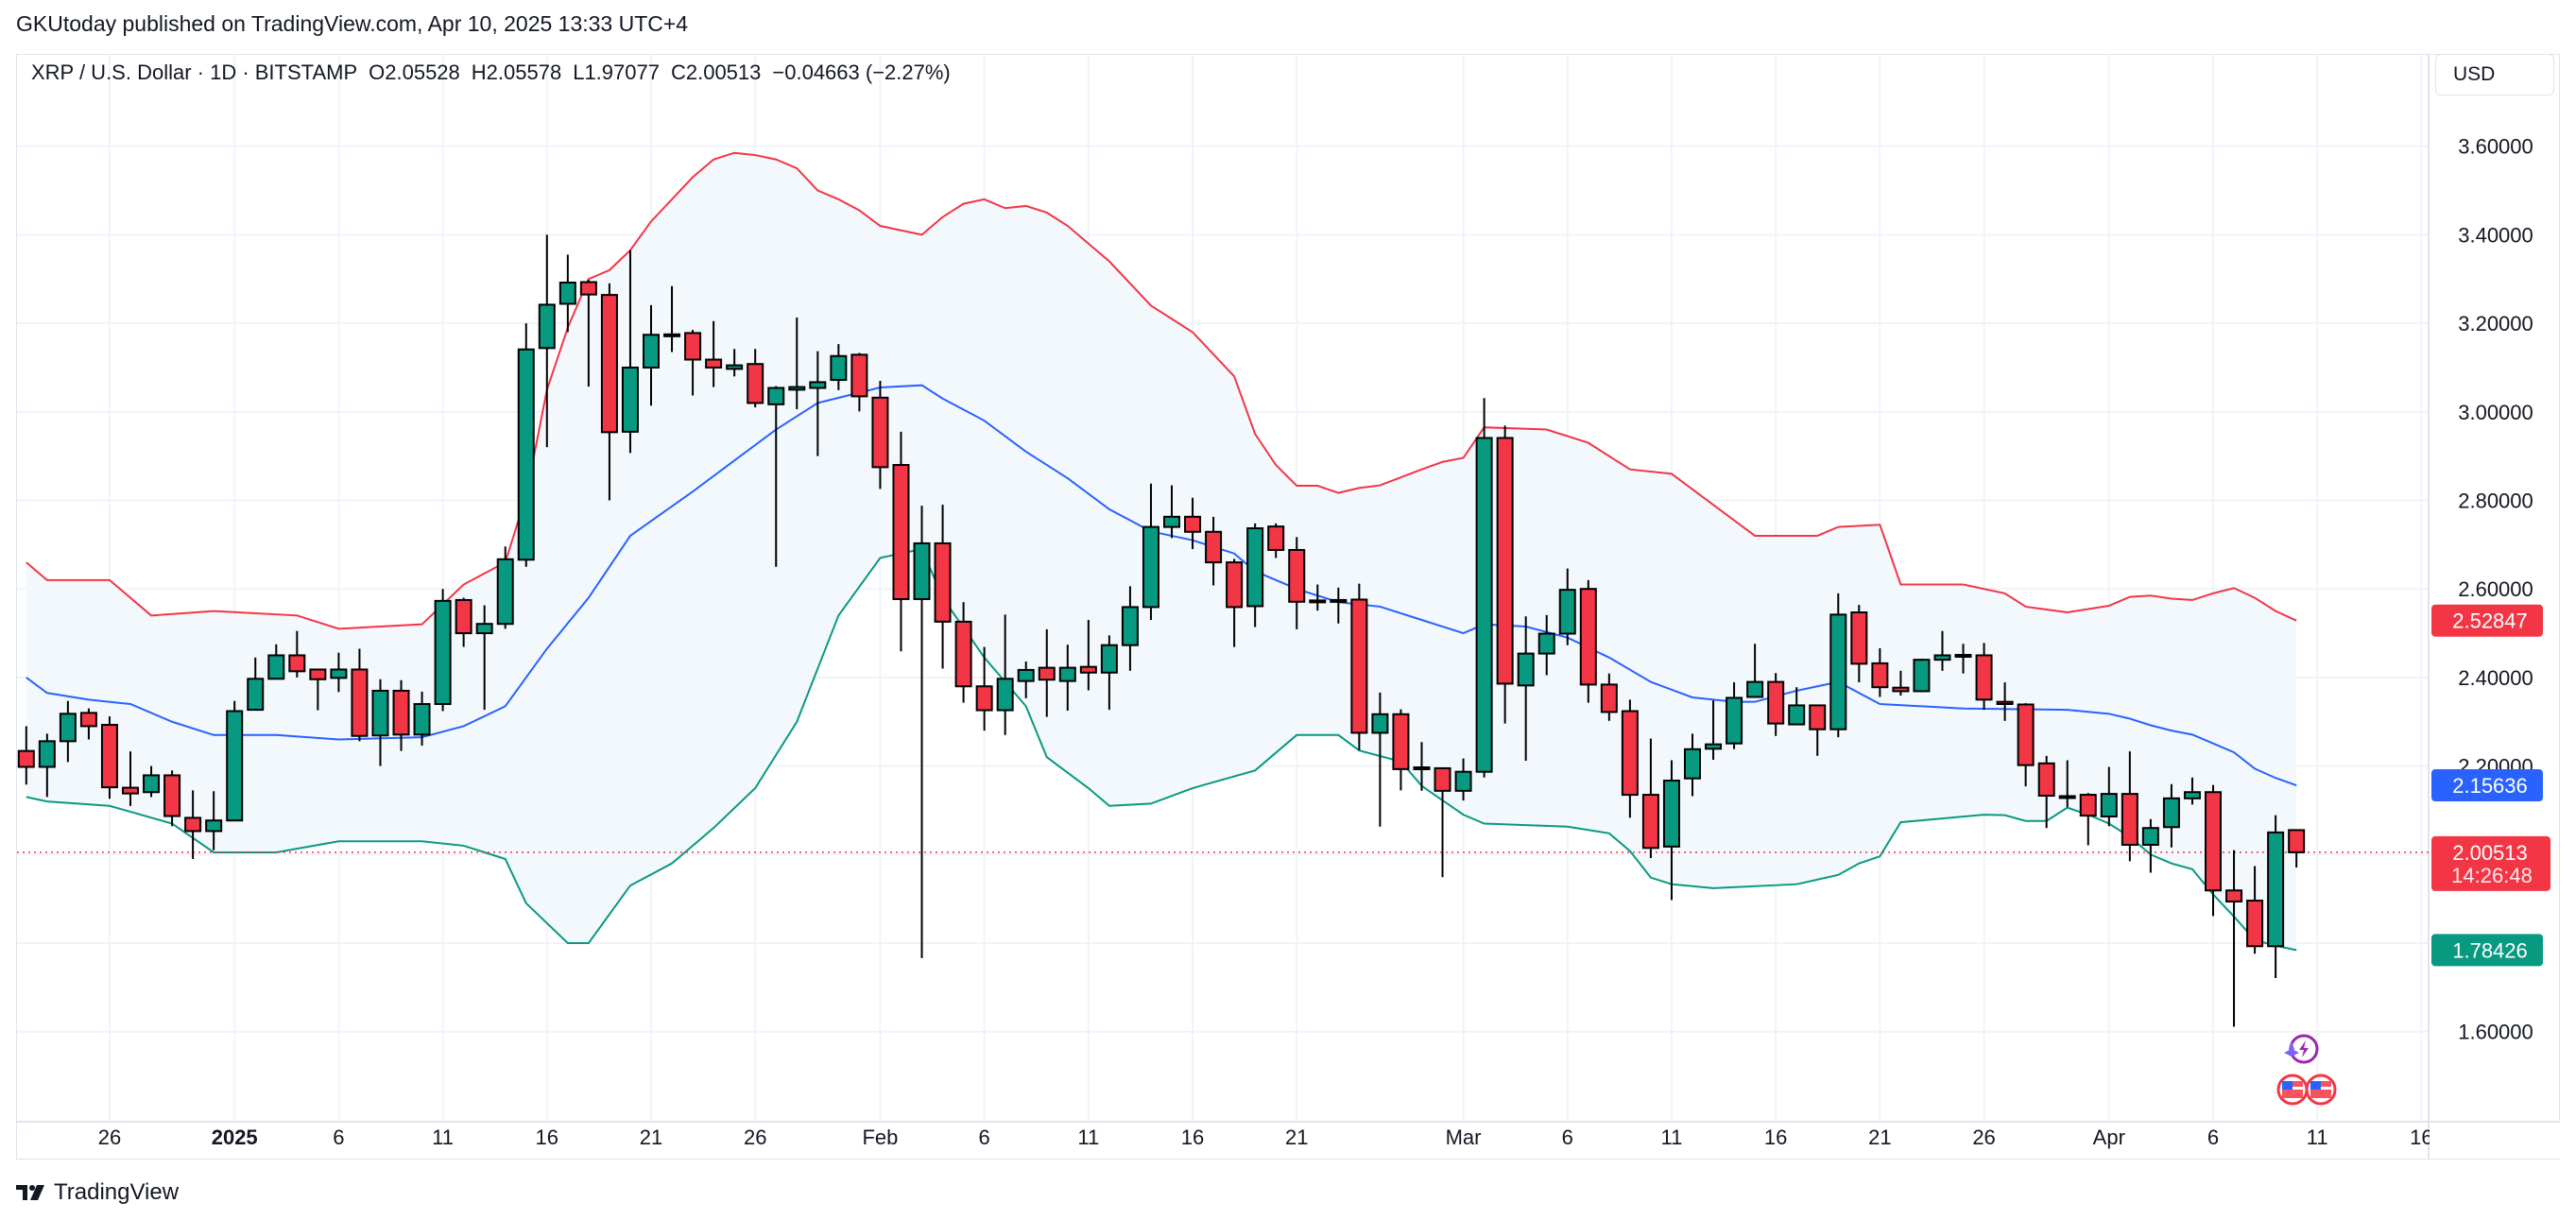 This screenshot has height=1220, width=2576. I want to click on time-tick-label: 26, so click(1983, 1137).